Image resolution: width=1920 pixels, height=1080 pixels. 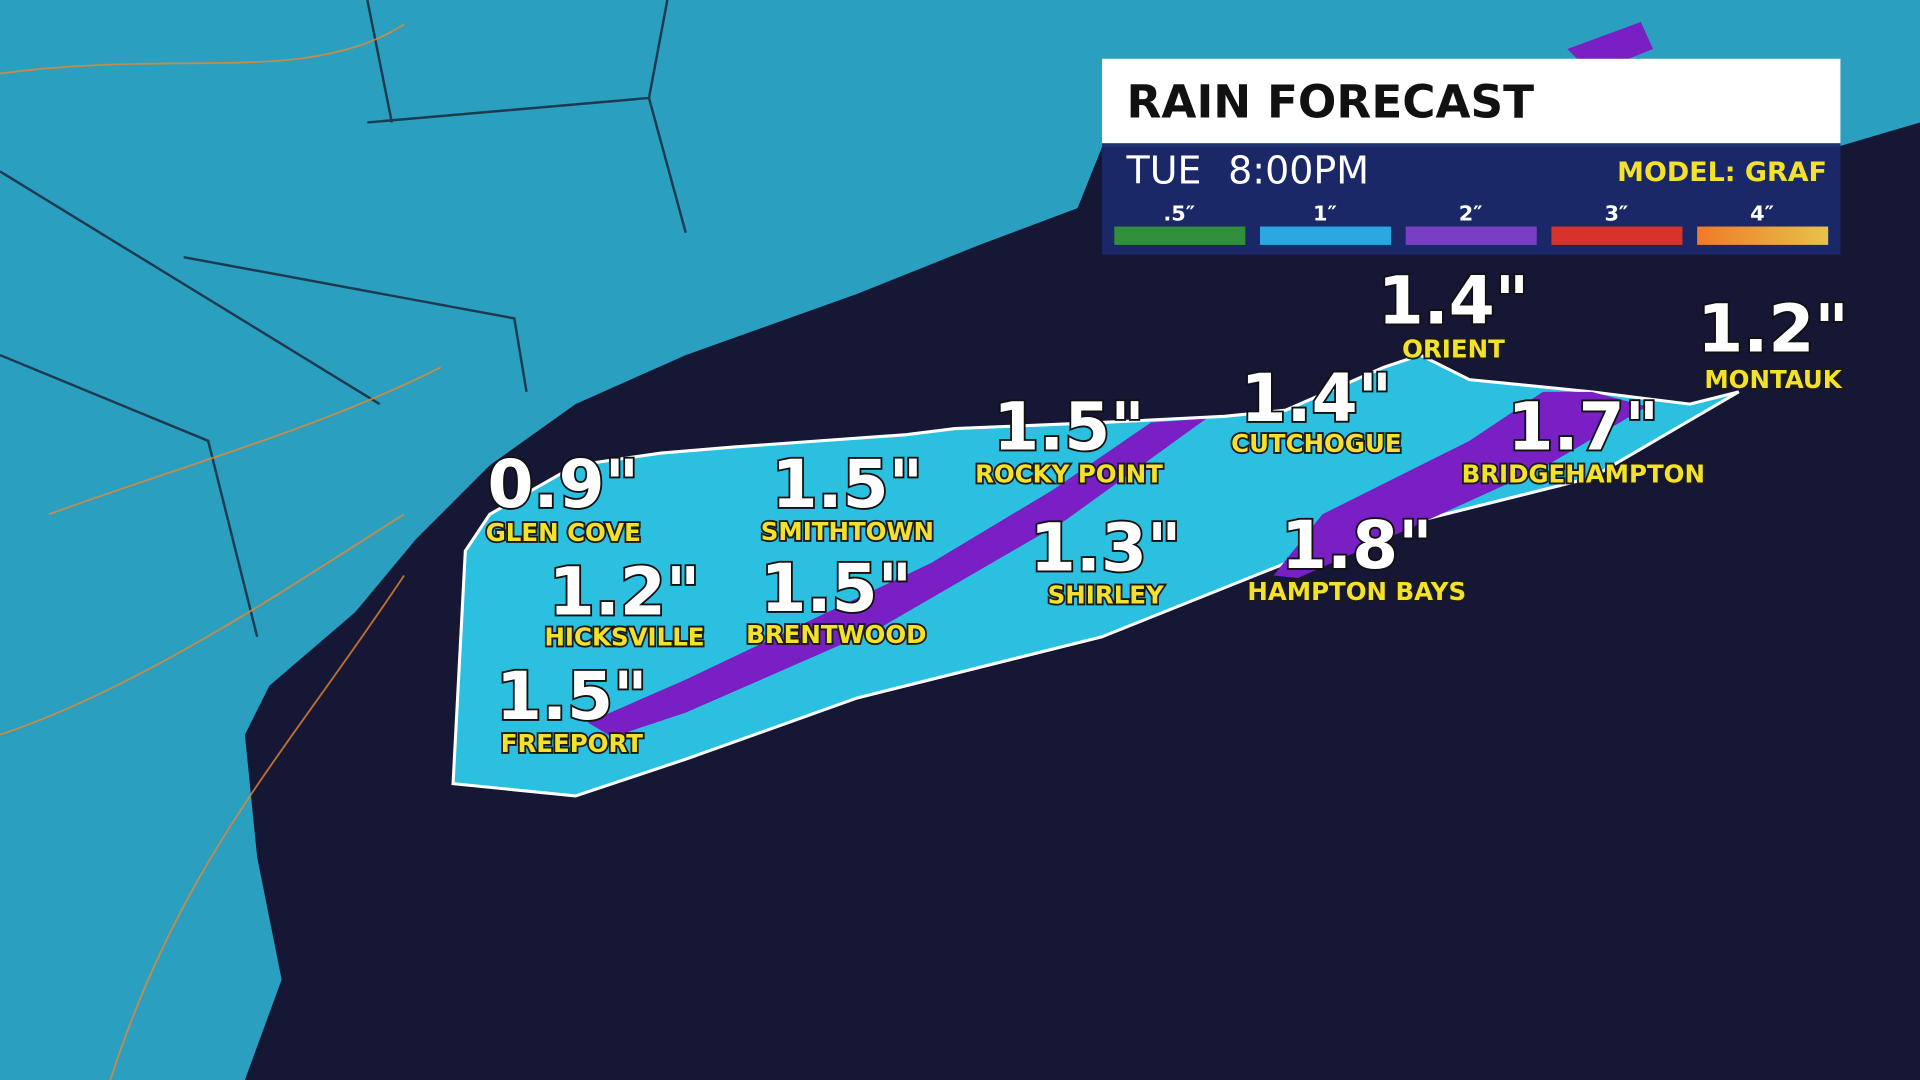 I want to click on day: TUE, so click(x=1164, y=171).